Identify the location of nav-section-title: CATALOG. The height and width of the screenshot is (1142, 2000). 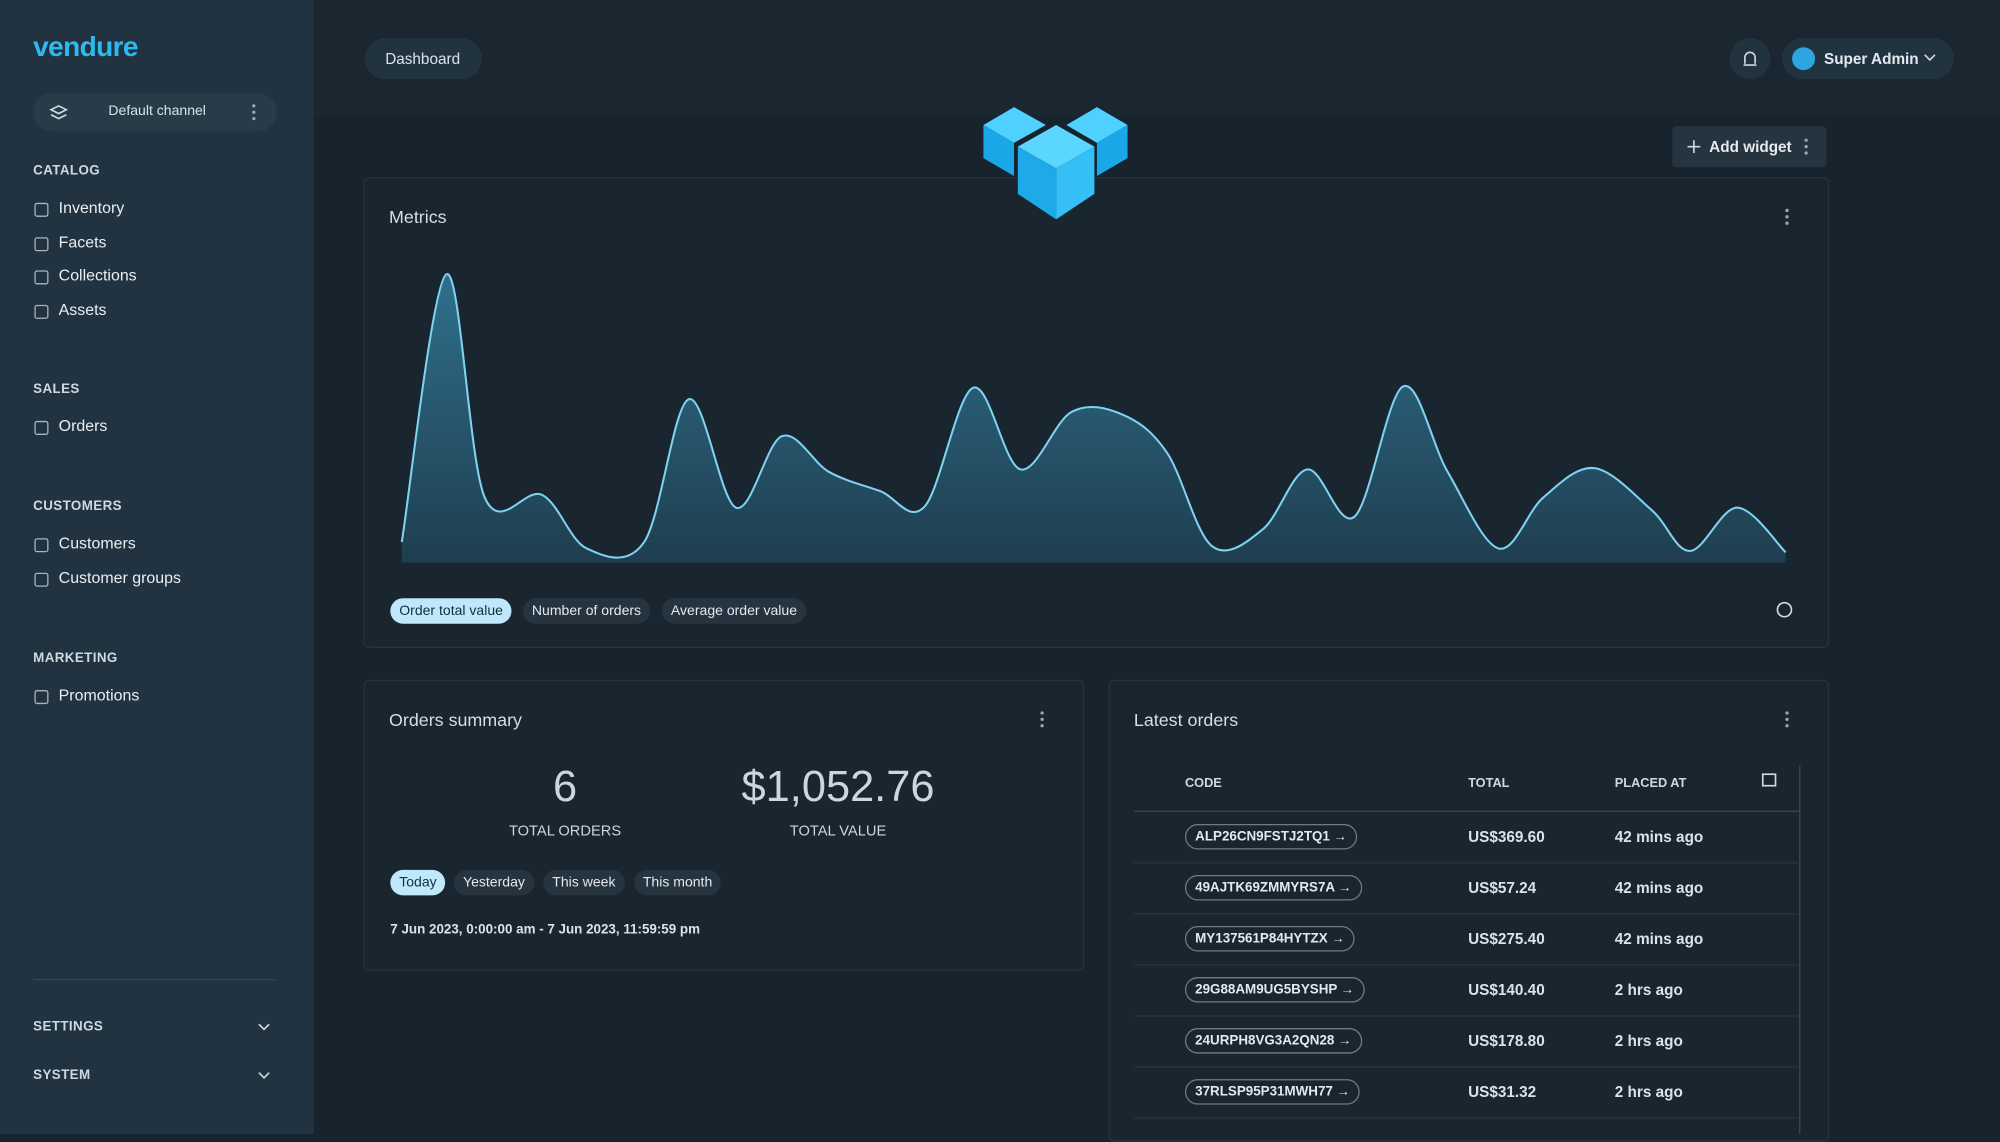
(67, 171).